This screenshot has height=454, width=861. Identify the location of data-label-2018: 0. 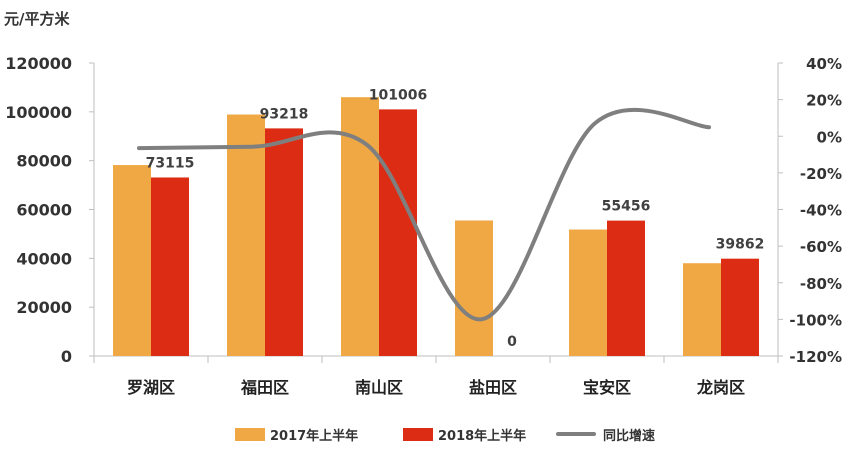
(512, 342).